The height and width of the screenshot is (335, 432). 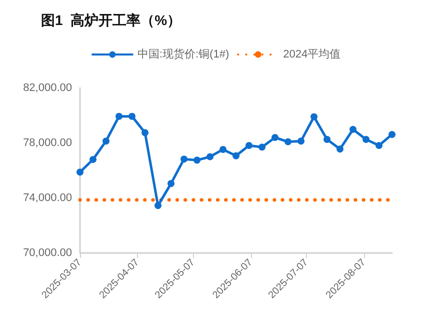 What do you see at coordinates (312, 54) in the screenshot?
I see `legend-label: 2024平均值` at bounding box center [312, 54].